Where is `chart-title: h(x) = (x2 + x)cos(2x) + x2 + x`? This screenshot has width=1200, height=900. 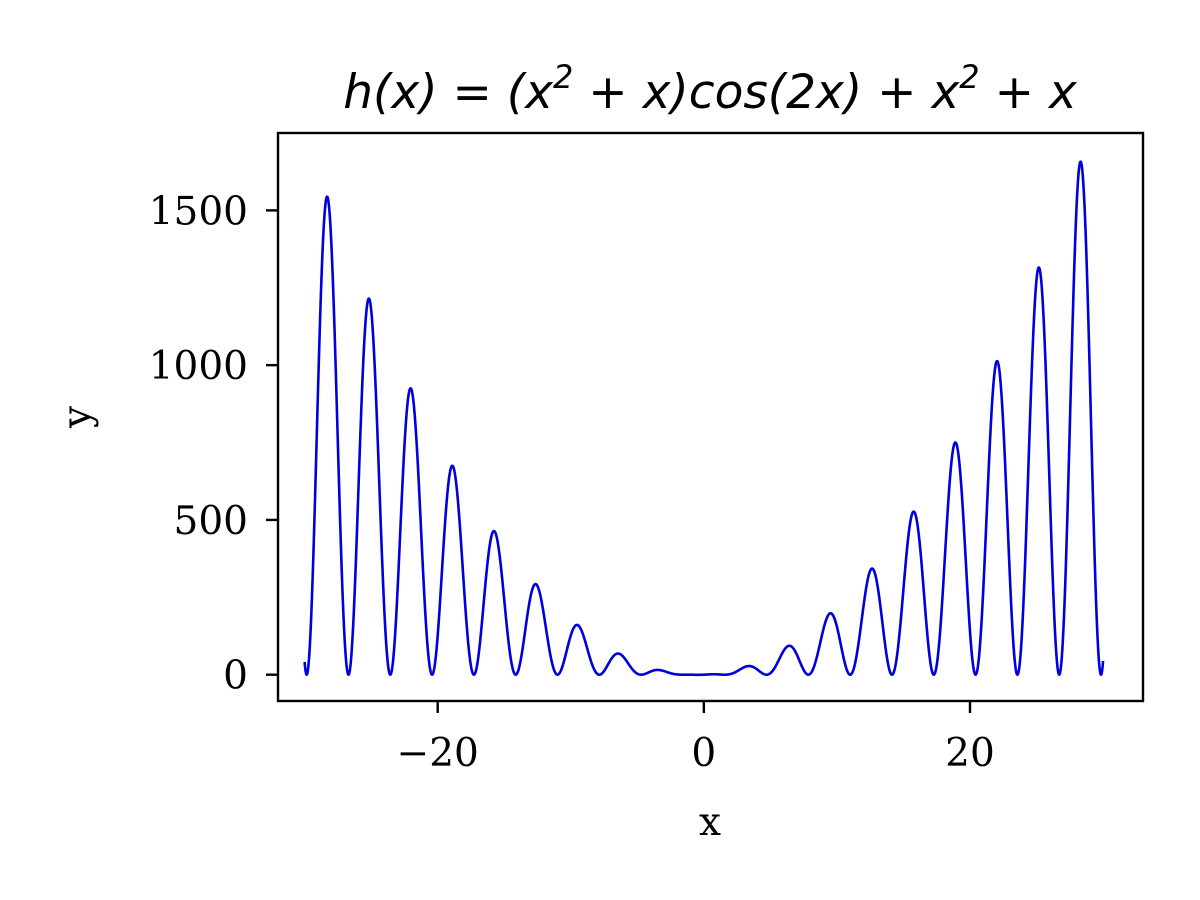
chart-title: h(x) = (x2 + x)cos(2x) + x2 + x is located at coordinates (710, 89).